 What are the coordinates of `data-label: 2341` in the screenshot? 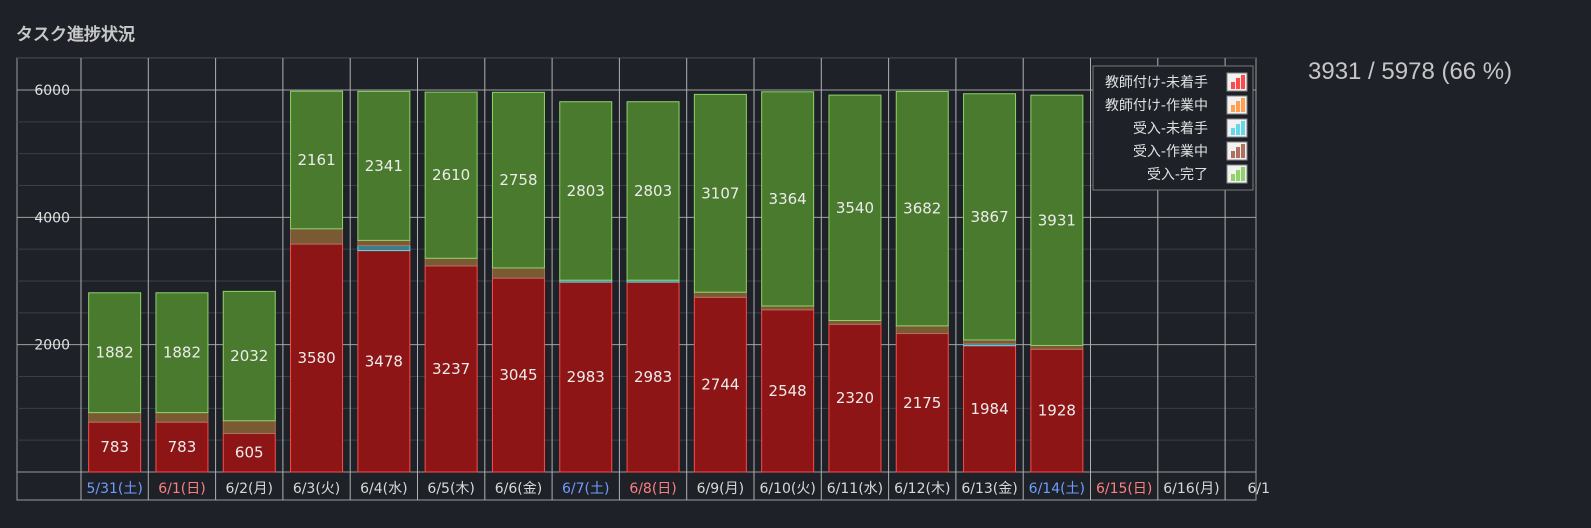 It's located at (384, 166).